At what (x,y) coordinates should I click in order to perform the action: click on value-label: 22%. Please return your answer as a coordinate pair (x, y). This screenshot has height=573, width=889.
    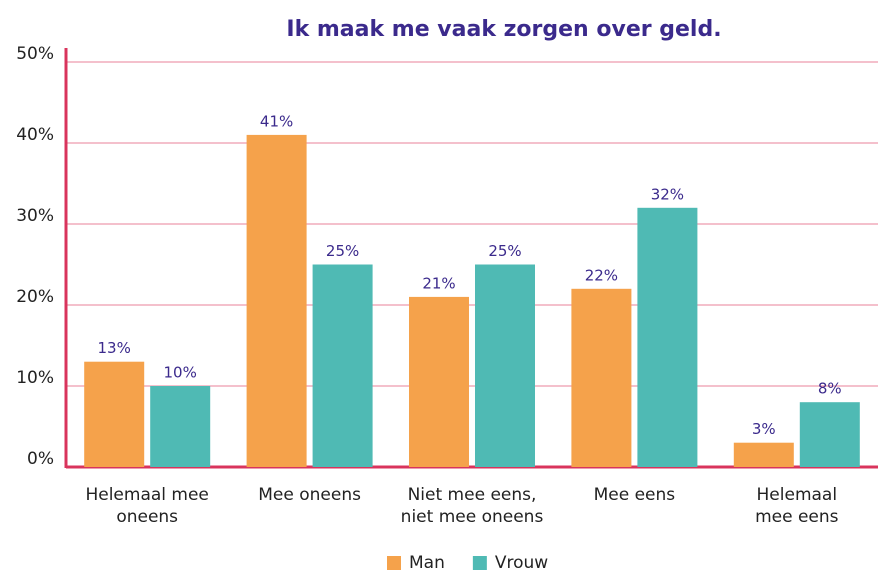
    Looking at the image, I should click on (601, 275).